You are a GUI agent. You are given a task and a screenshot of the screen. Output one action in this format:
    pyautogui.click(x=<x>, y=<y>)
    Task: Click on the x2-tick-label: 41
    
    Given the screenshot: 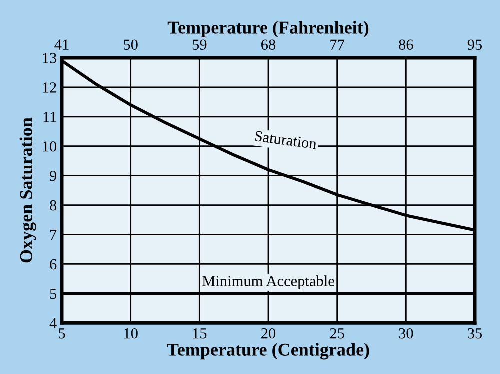 What is the action you would take?
    pyautogui.click(x=61, y=45)
    